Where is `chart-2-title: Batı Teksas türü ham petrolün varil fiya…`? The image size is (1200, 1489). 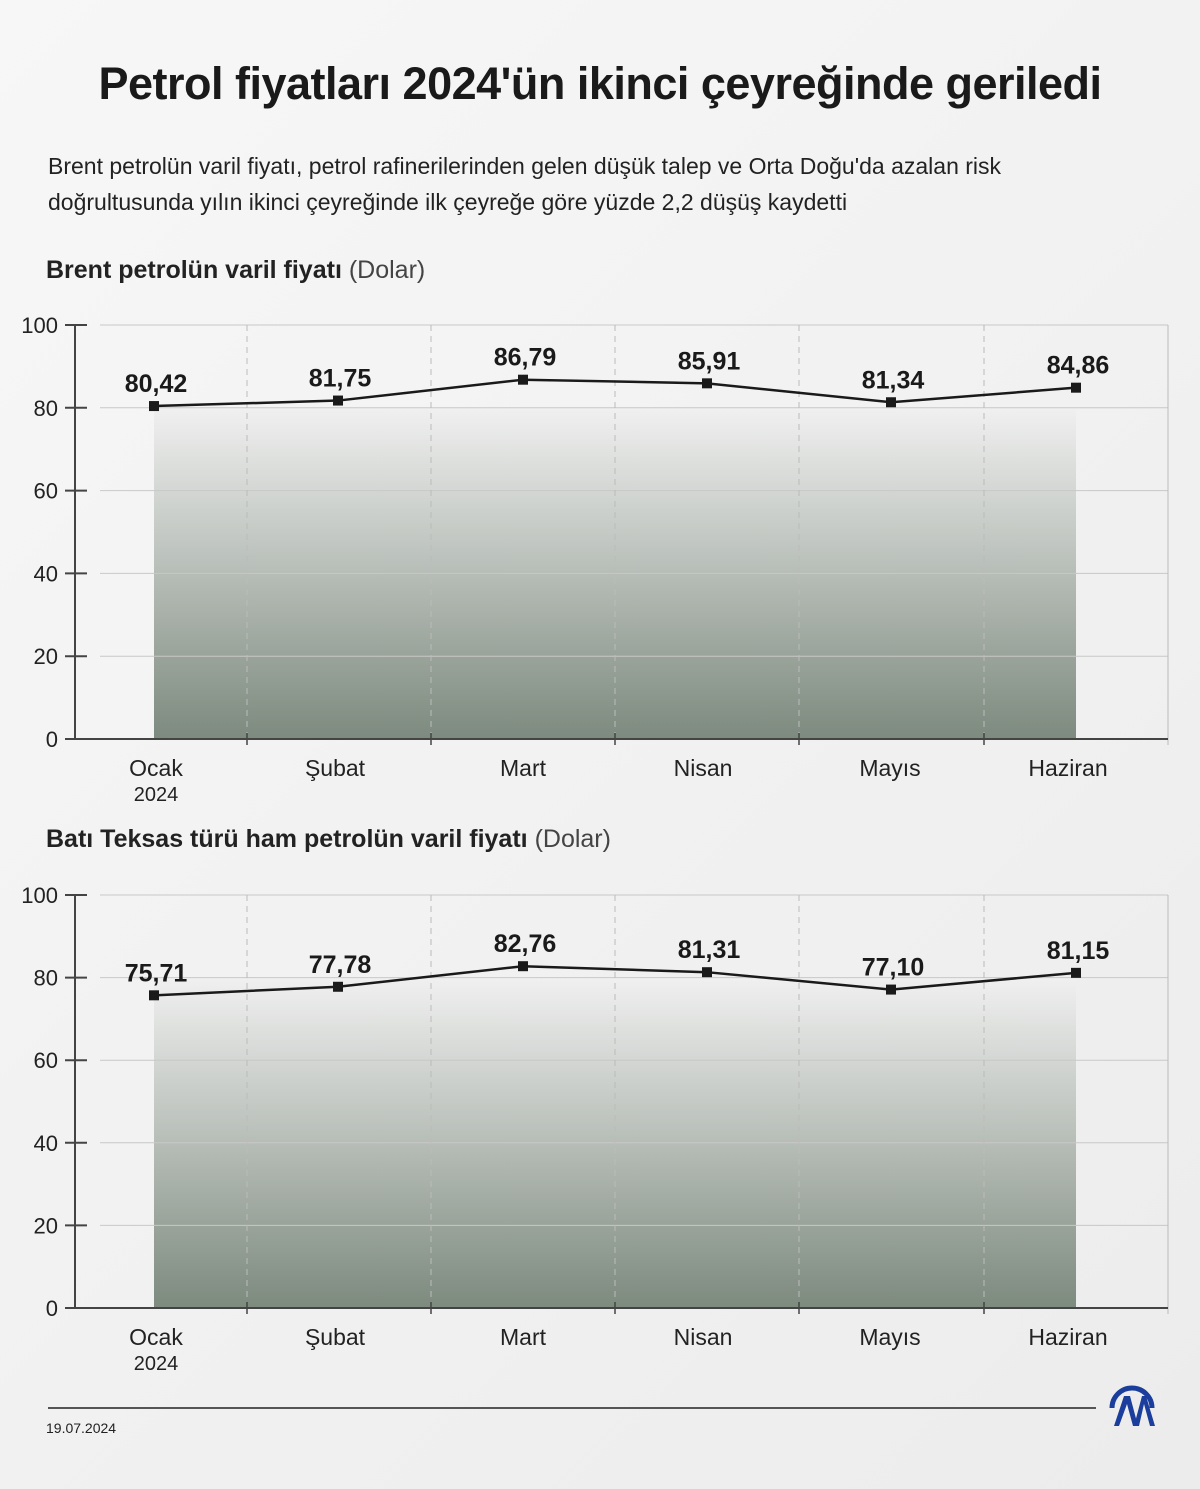 chart-2-title: Batı Teksas türü ham petrolün varil fiya… is located at coordinates (328, 839).